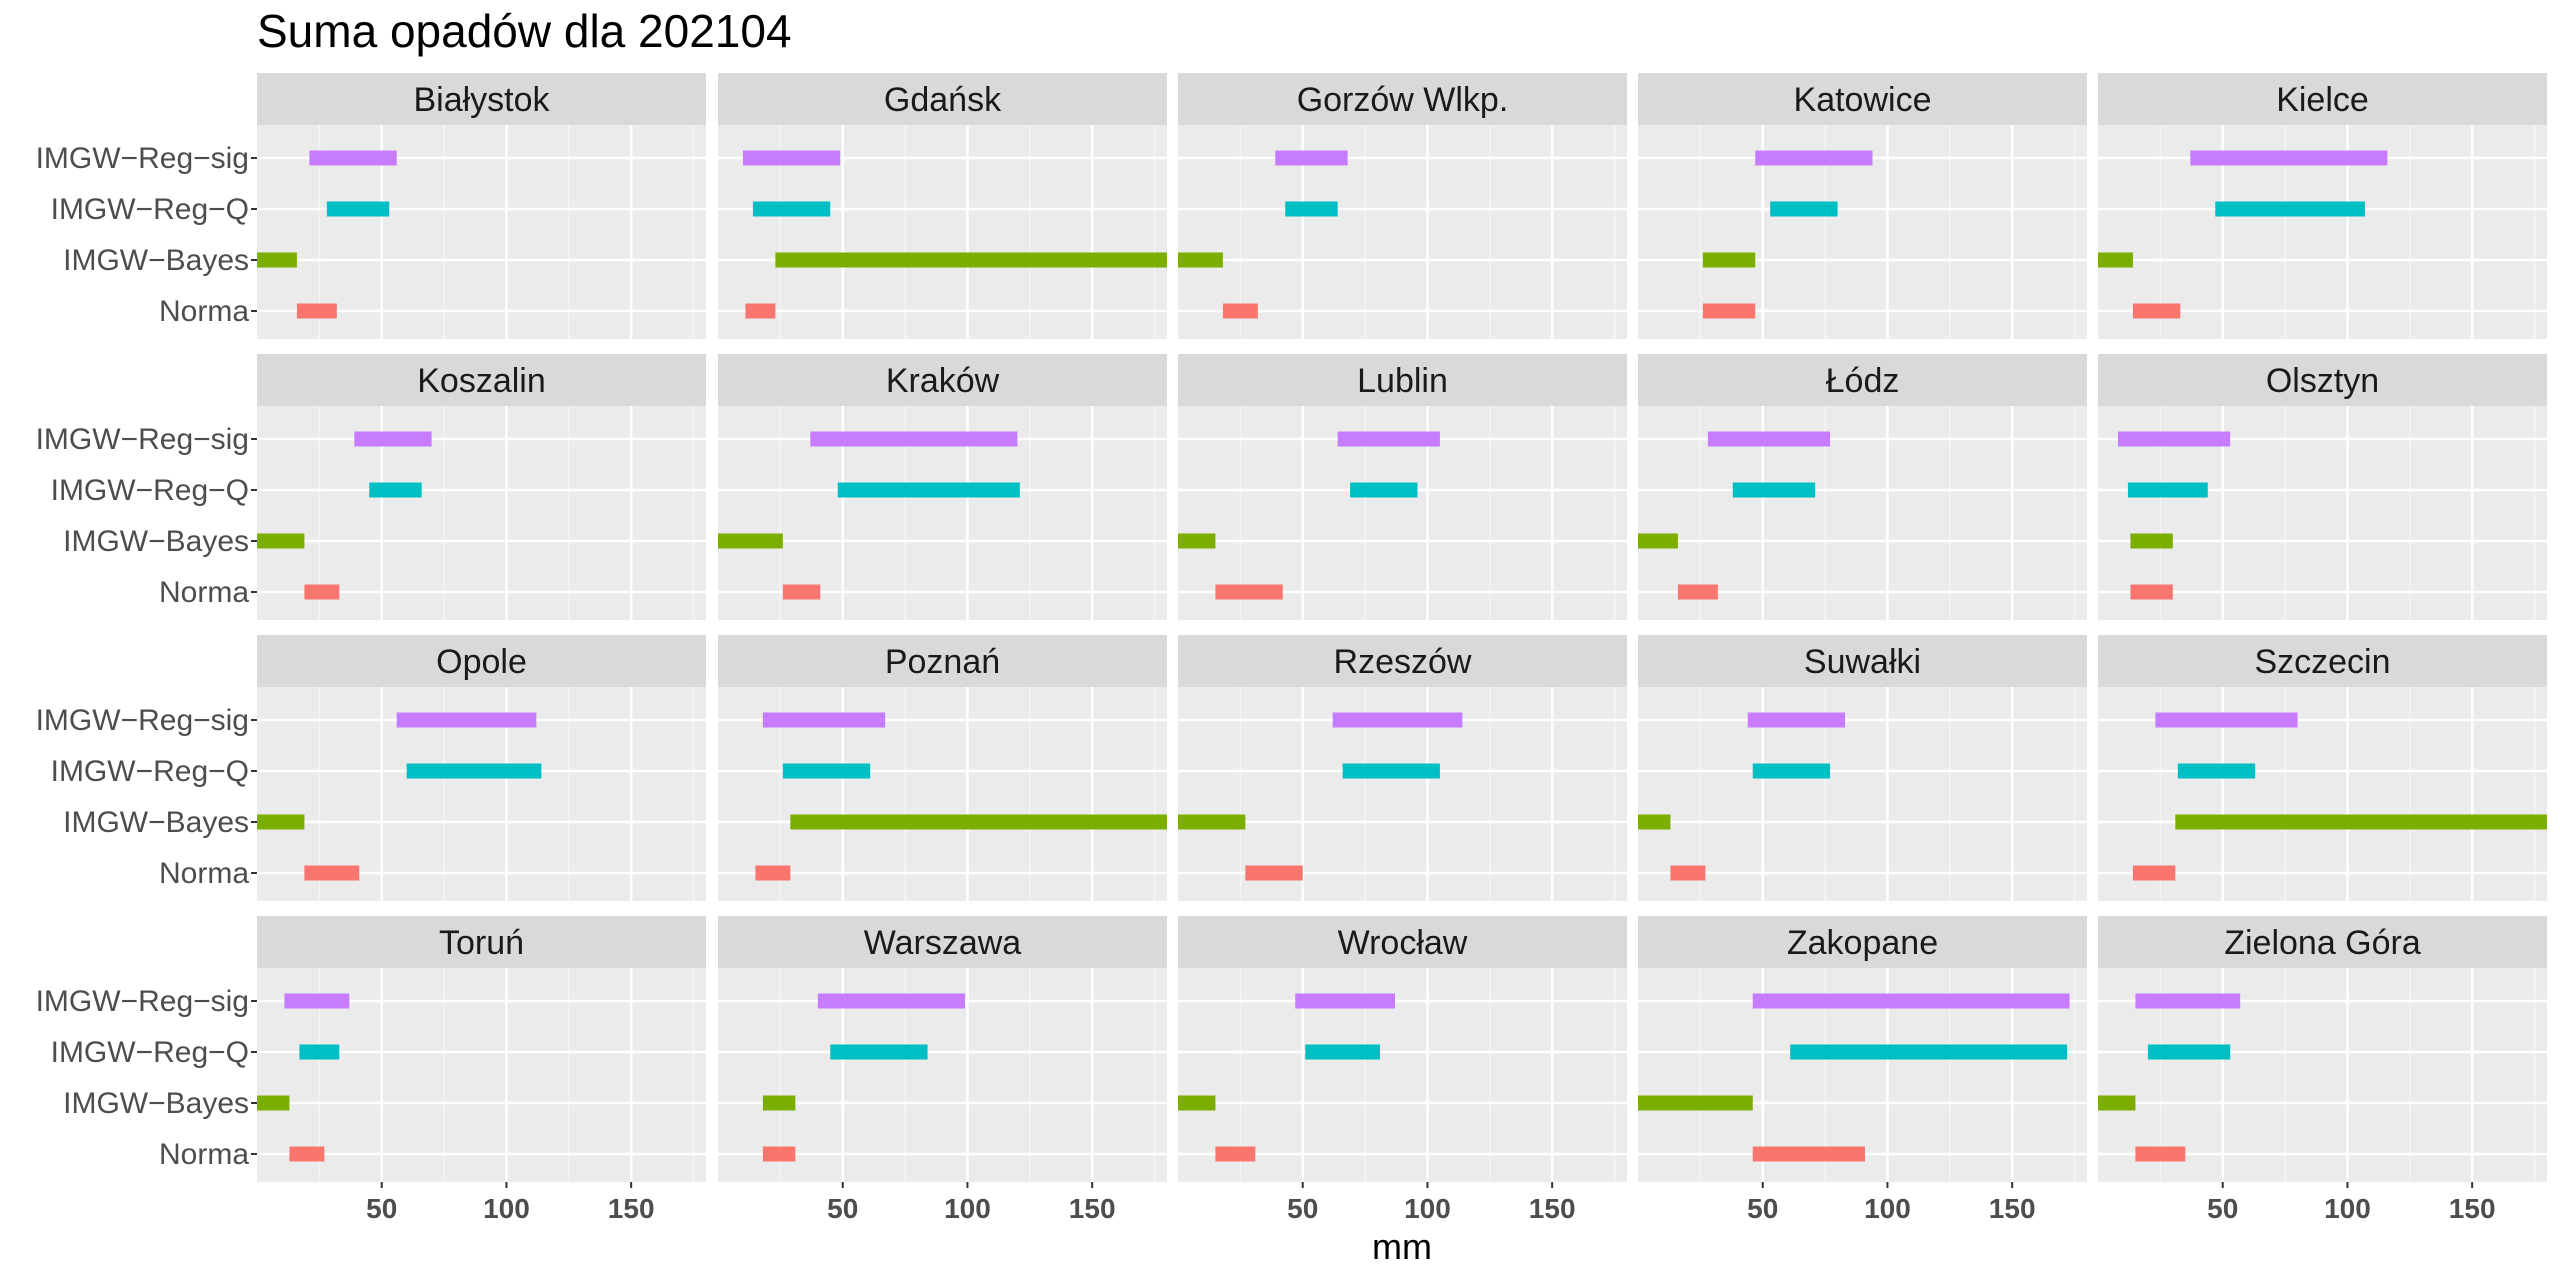  I want to click on facet-title: Zakopane, so click(1862, 943).